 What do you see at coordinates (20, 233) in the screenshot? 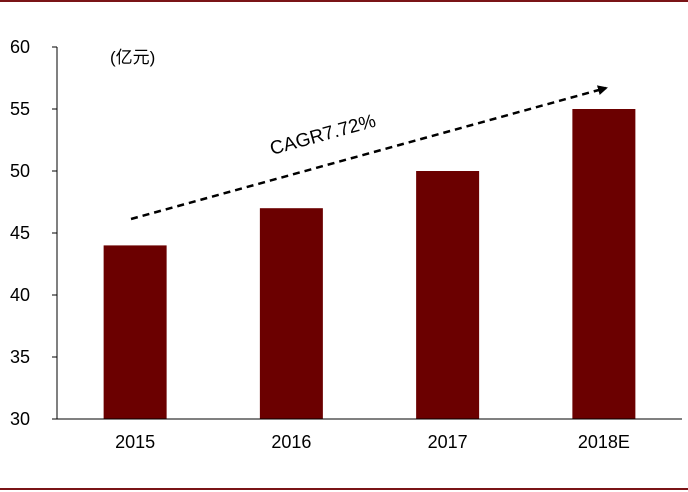
I see `y-tick-label: 45` at bounding box center [20, 233].